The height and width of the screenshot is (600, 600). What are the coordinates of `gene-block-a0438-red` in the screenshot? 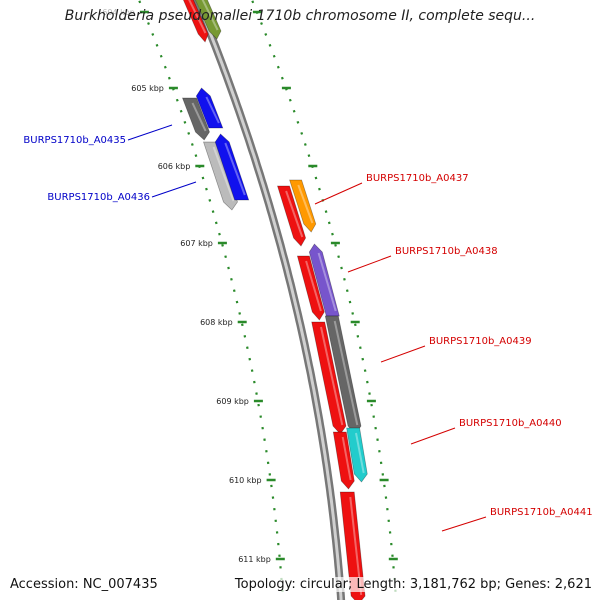 It's located at (310, 288).